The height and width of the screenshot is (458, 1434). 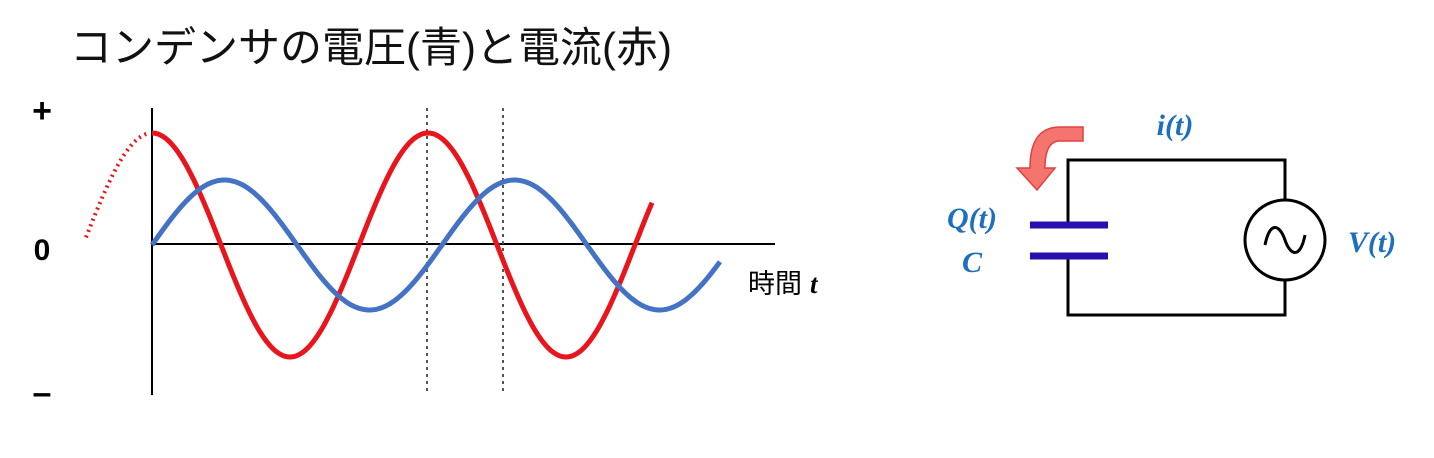 What do you see at coordinates (42, 393) in the screenshot?
I see `minus-label: –` at bounding box center [42, 393].